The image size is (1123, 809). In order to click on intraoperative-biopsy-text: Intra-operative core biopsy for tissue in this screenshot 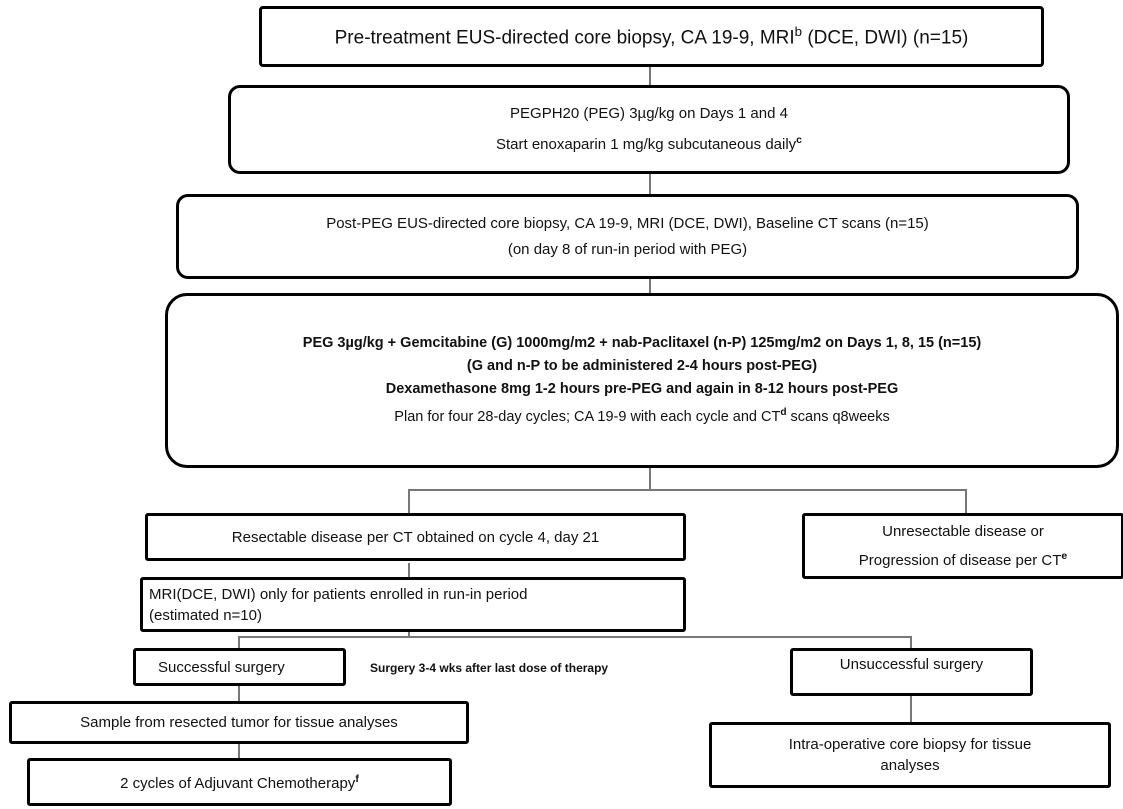, I will do `click(910, 744)`.